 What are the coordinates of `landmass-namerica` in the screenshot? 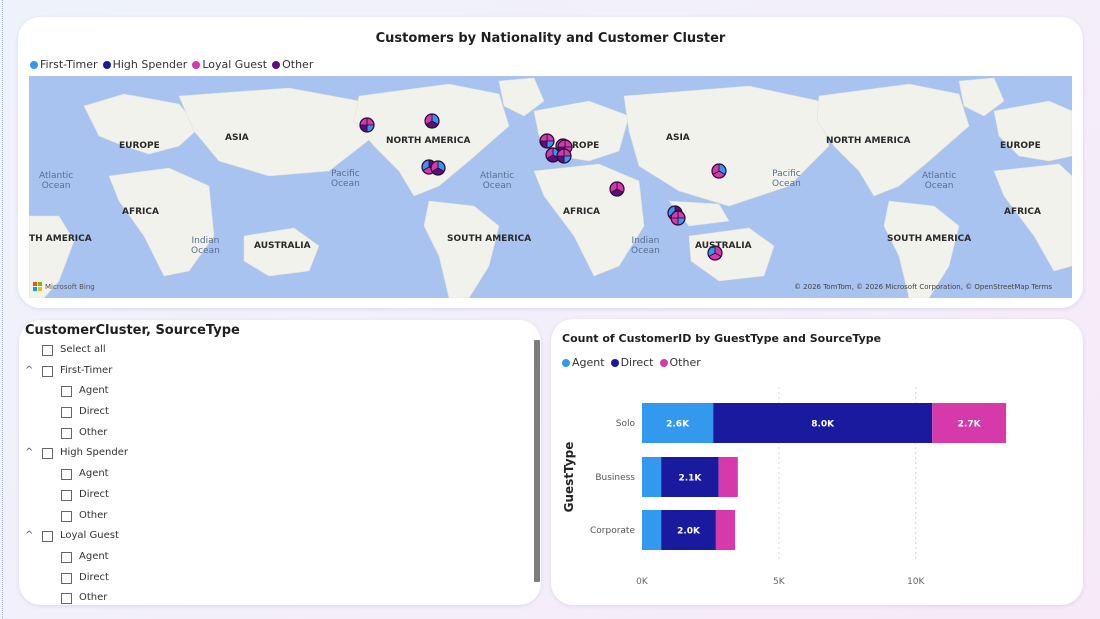 It's located at (431, 140).